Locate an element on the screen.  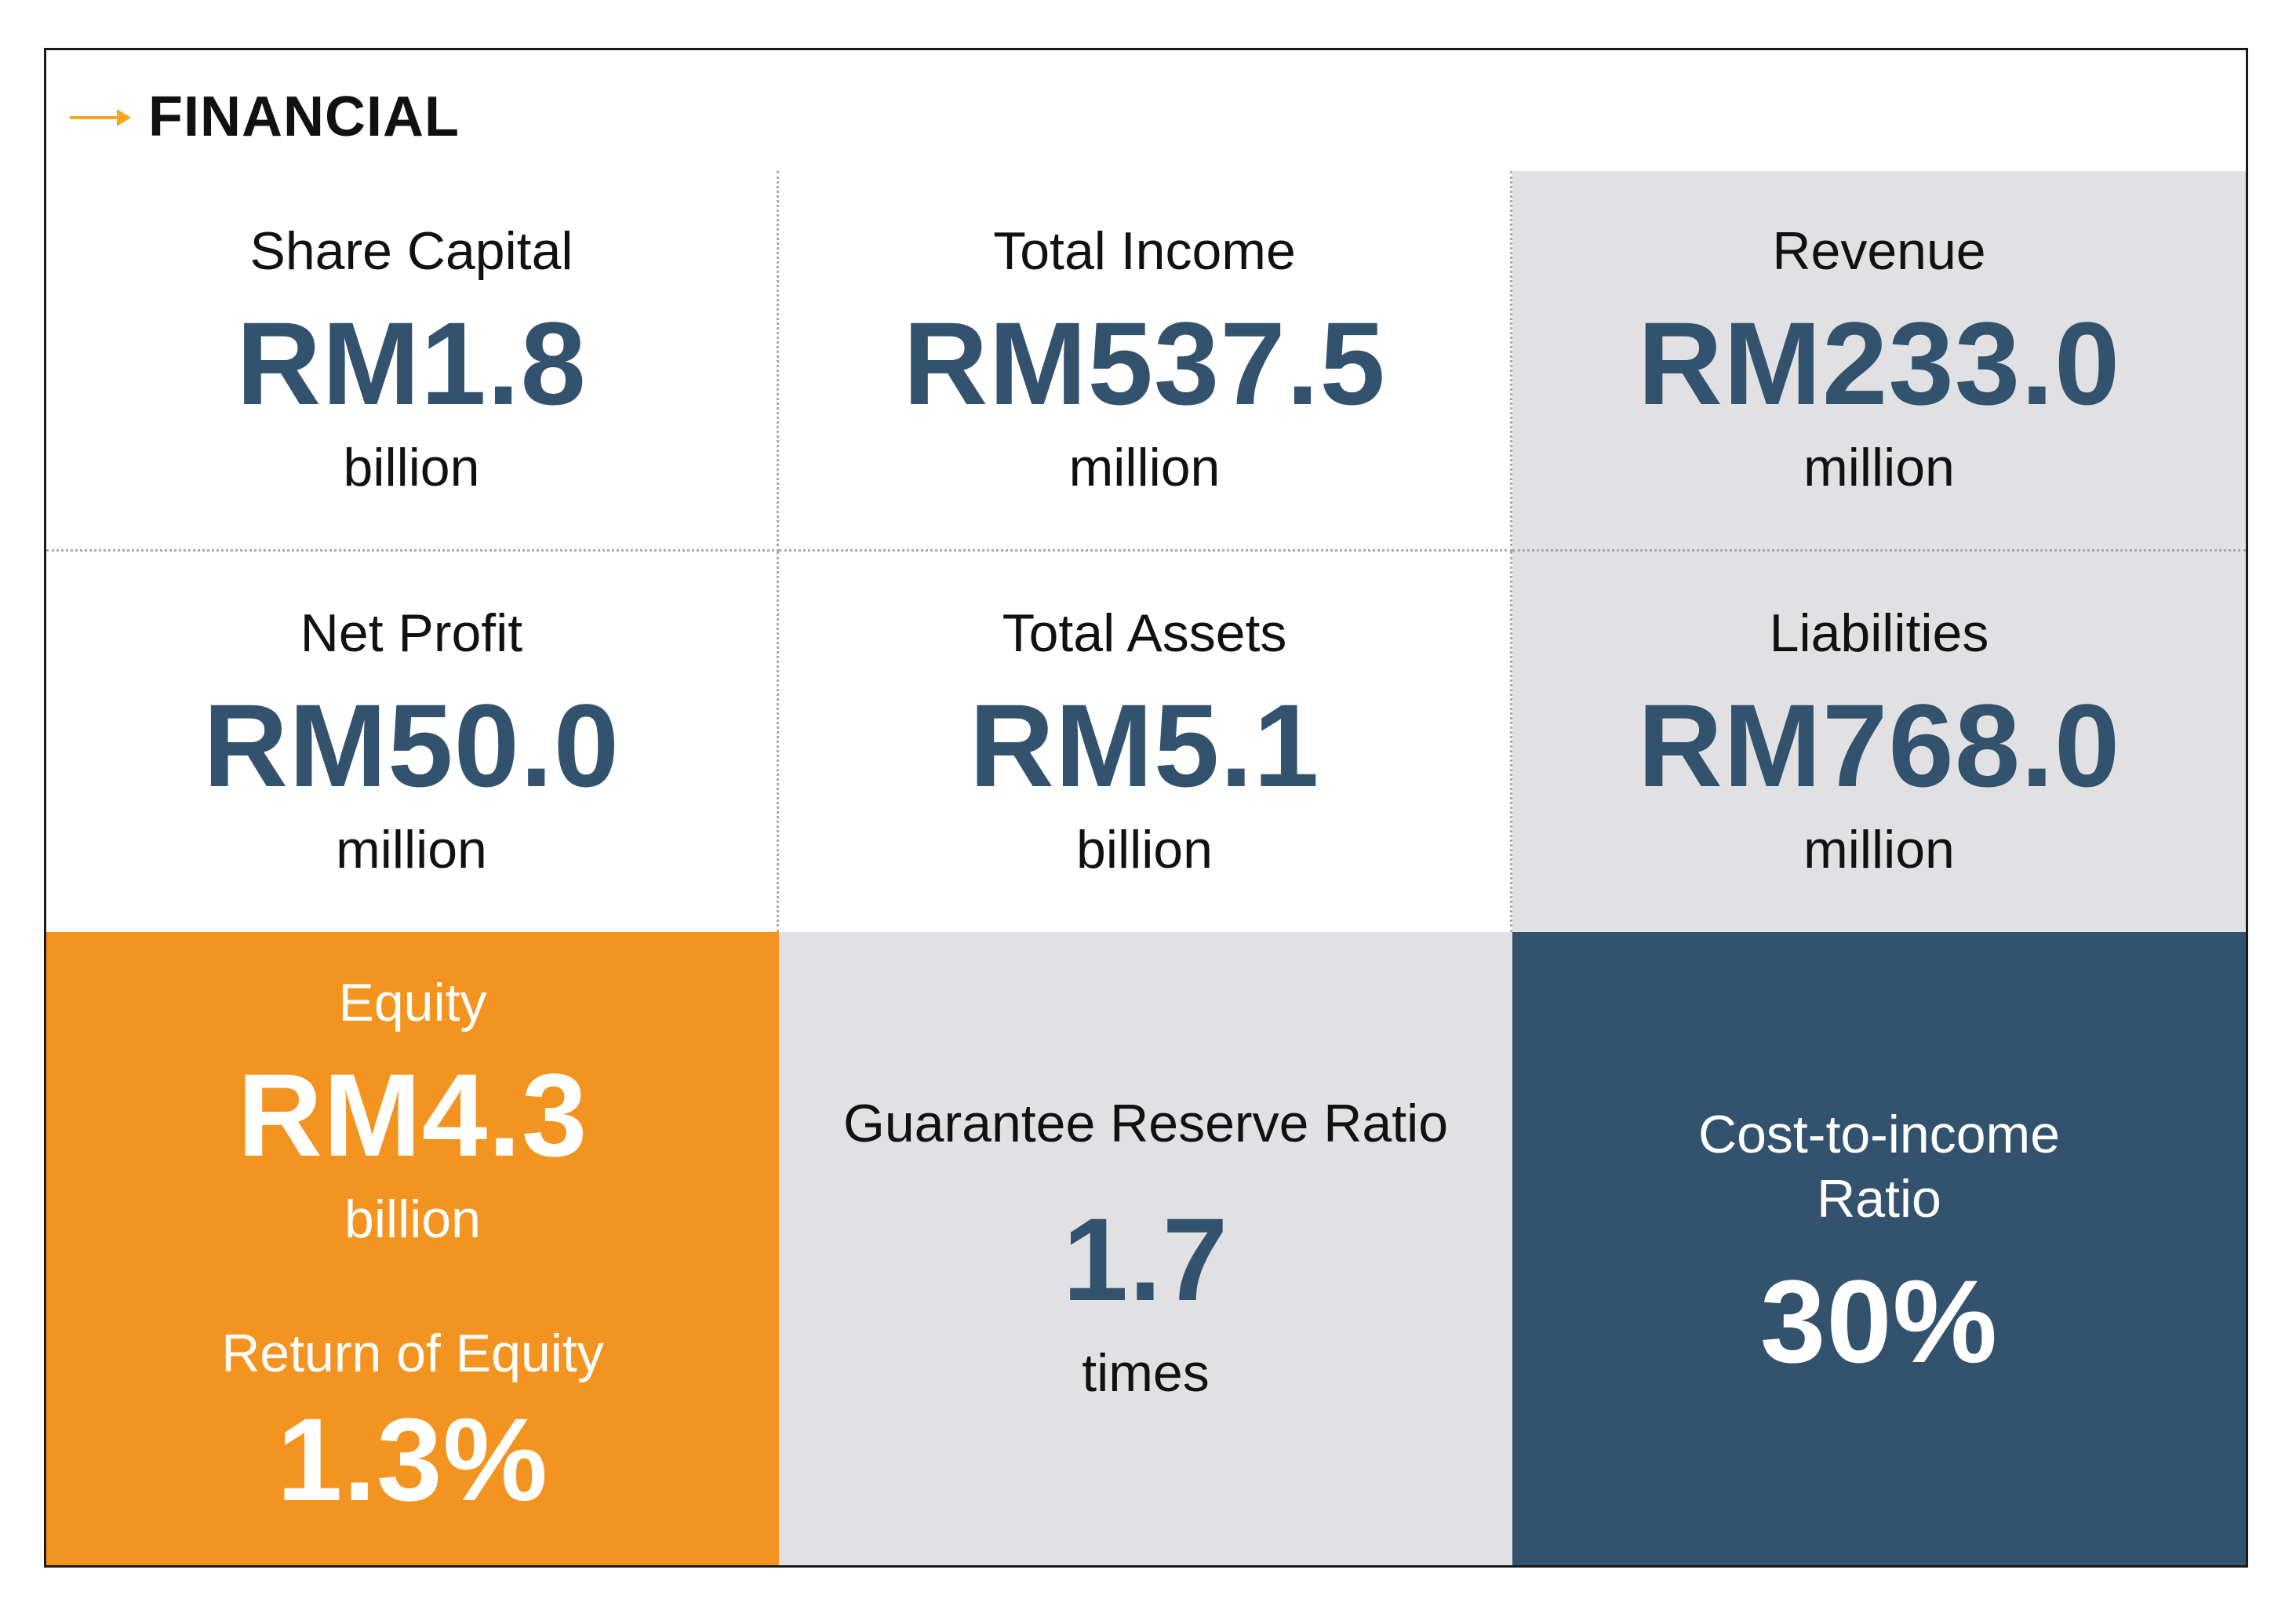
metric-label: Net Profit is located at coordinates (411, 633).